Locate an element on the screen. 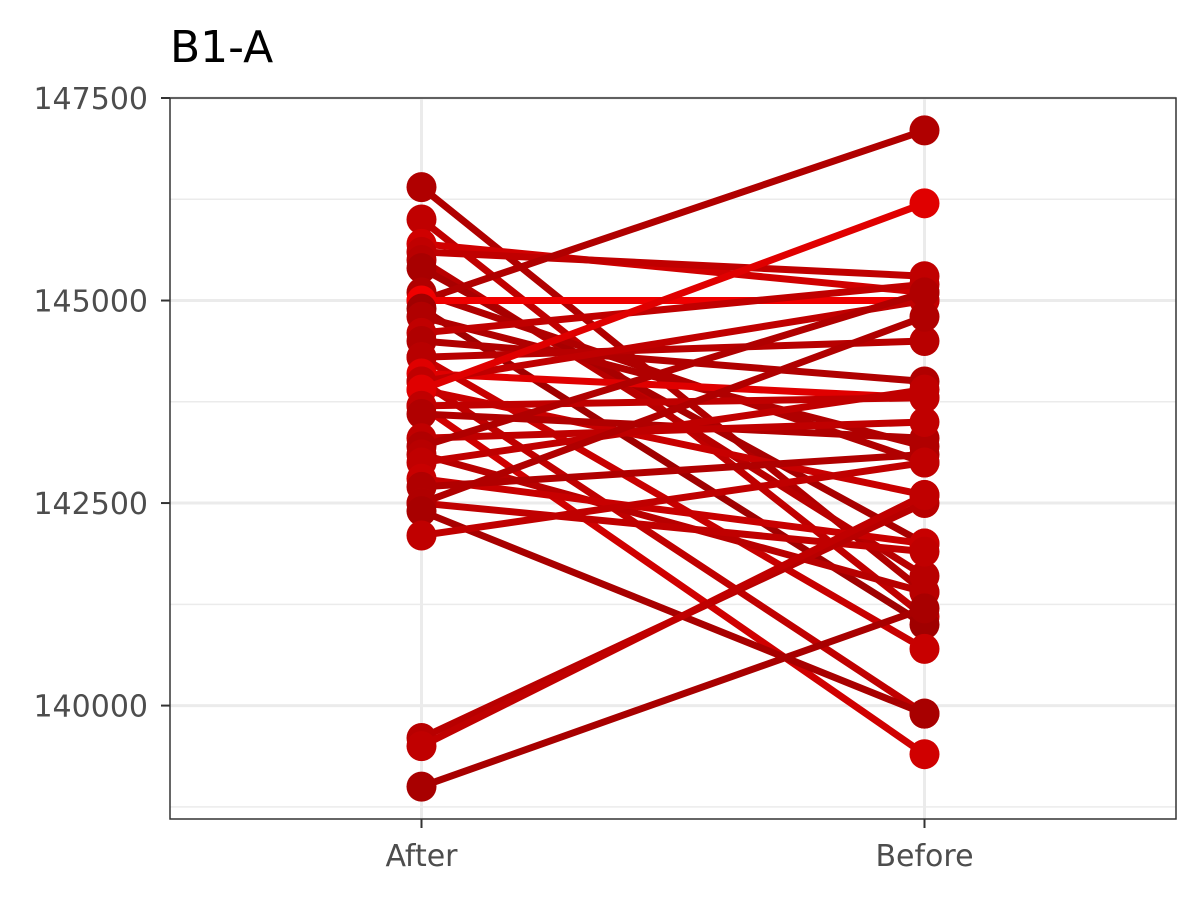  x-tick-label: Before is located at coordinates (924, 856).